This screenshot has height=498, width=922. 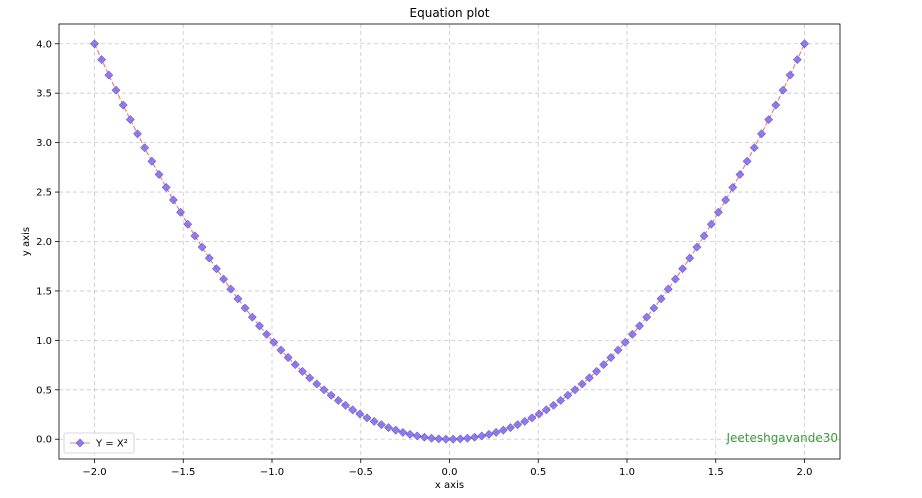 I want to click on y-tick-label: 2.5, so click(x=44, y=193).